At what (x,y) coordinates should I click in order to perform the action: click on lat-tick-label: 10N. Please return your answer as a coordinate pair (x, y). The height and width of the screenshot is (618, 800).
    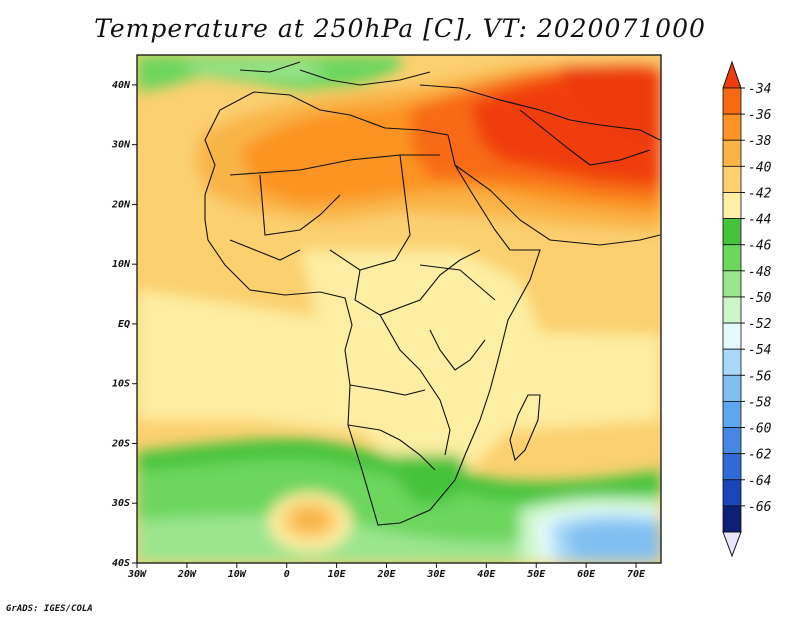
    Looking at the image, I should click on (121, 264).